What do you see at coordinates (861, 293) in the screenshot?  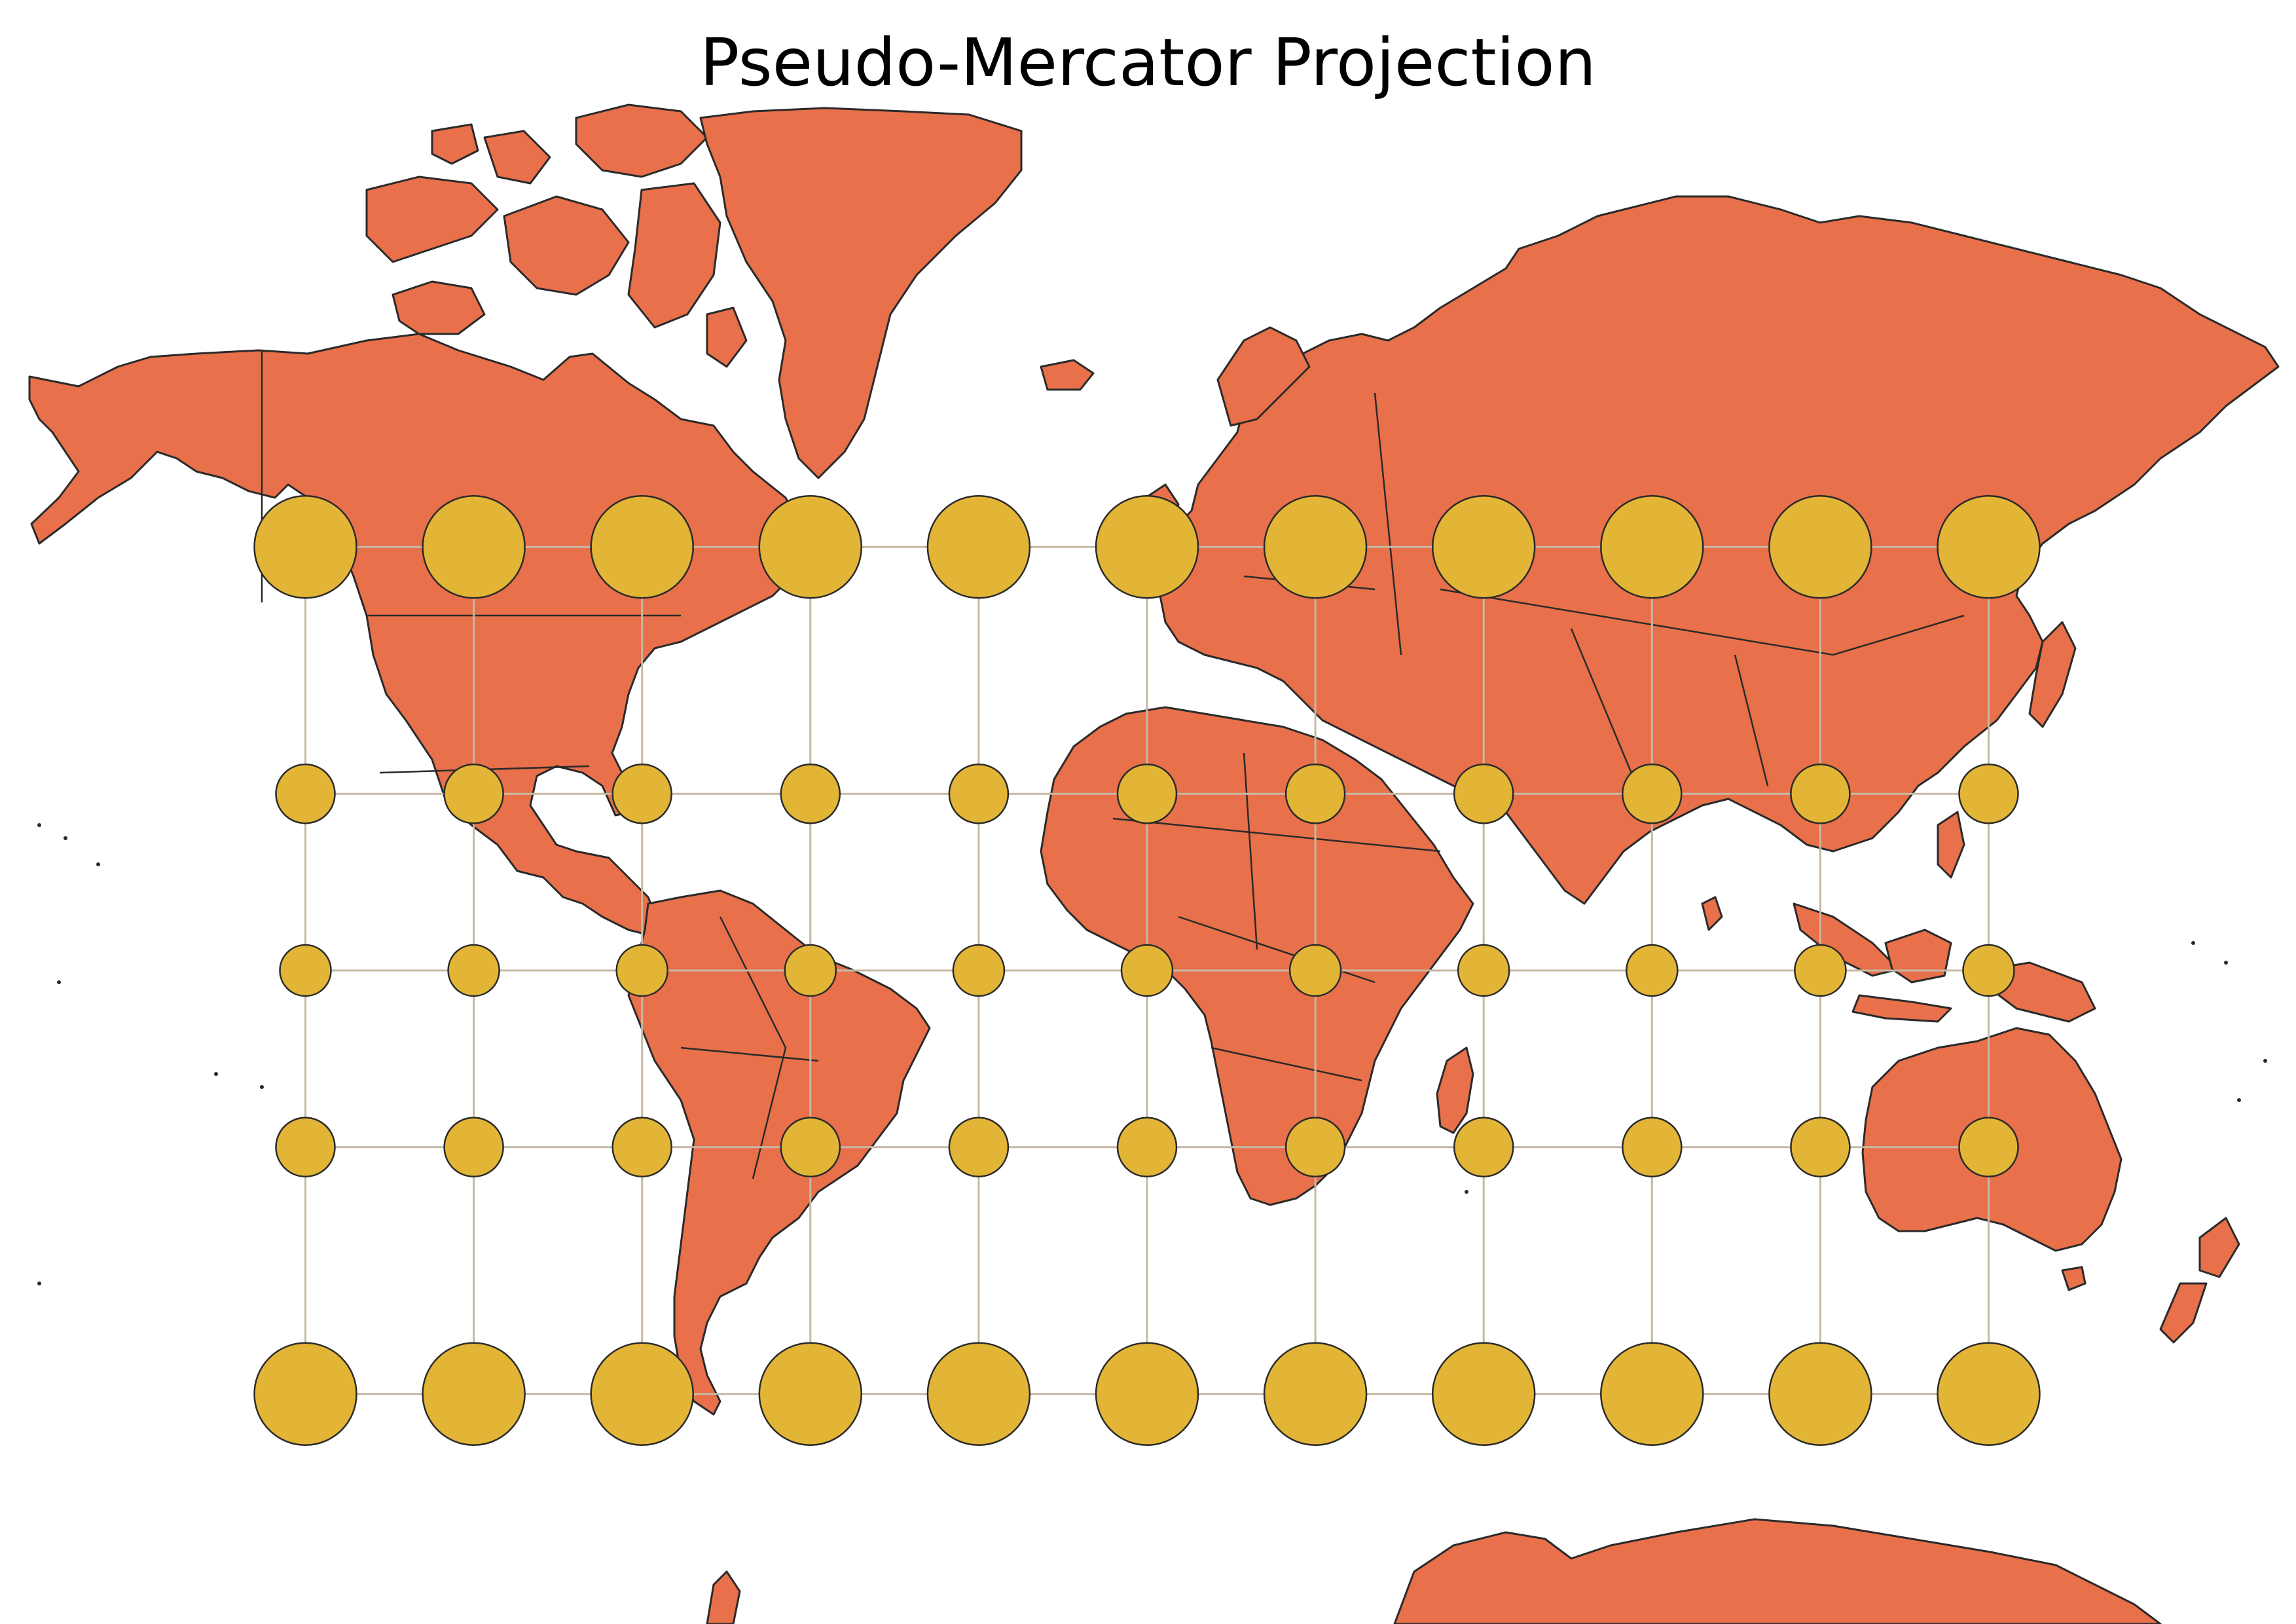 I see `land-greenland` at bounding box center [861, 293].